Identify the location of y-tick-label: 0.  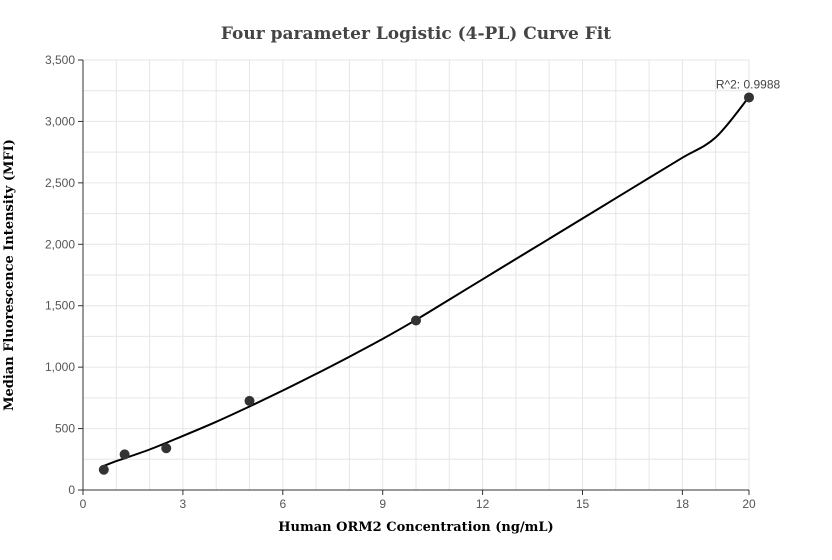
(71, 490).